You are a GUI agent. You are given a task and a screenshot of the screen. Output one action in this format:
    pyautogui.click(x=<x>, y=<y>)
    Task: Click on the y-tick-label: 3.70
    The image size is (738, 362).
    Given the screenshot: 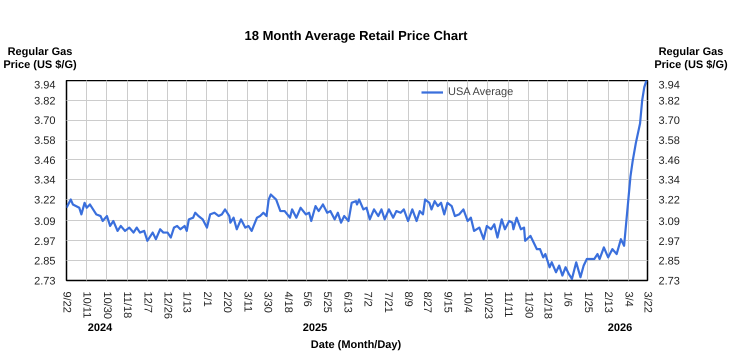 What is the action you would take?
    pyautogui.click(x=45, y=121)
    